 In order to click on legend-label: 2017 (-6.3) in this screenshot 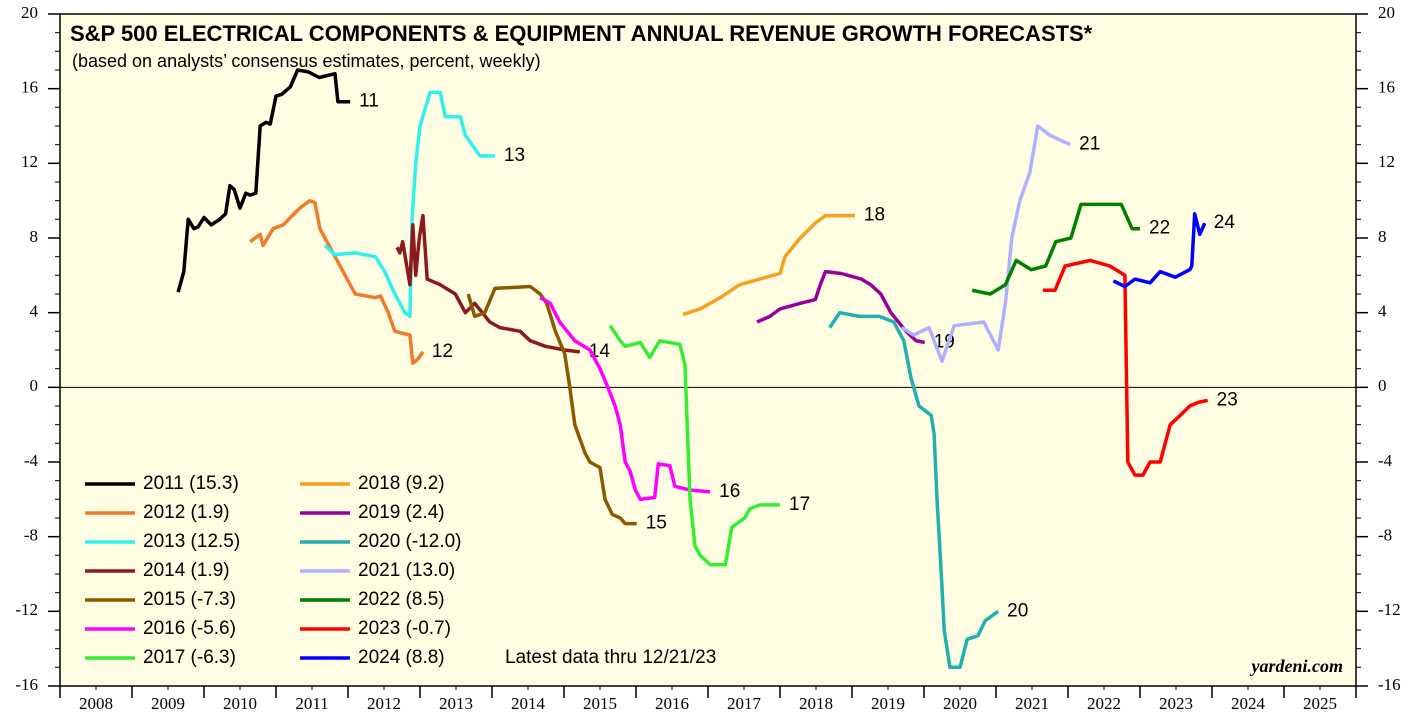, I will do `click(189, 657)`.